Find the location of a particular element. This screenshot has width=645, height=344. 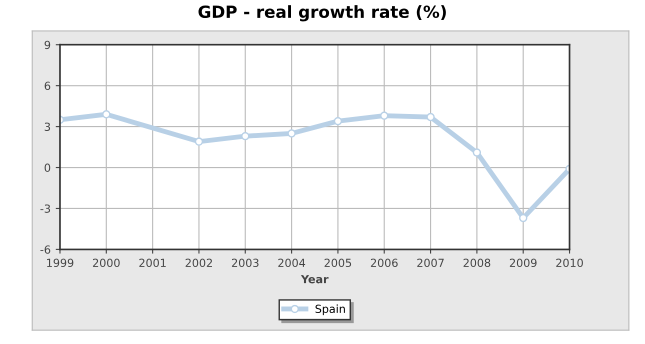

x-tick-label: 2006 is located at coordinates (384, 263).